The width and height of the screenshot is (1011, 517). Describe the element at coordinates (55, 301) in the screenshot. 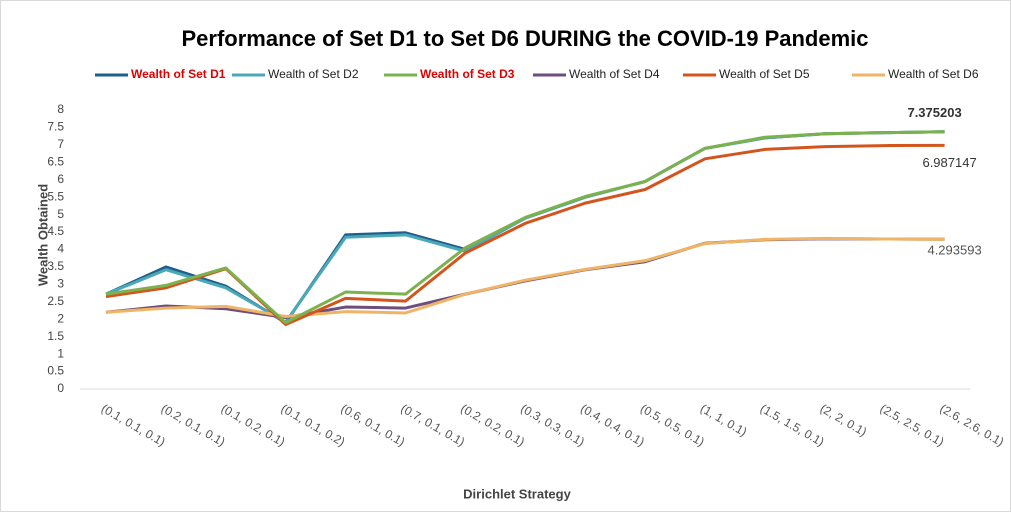

I see `y-tick-label: 2.5` at that location.